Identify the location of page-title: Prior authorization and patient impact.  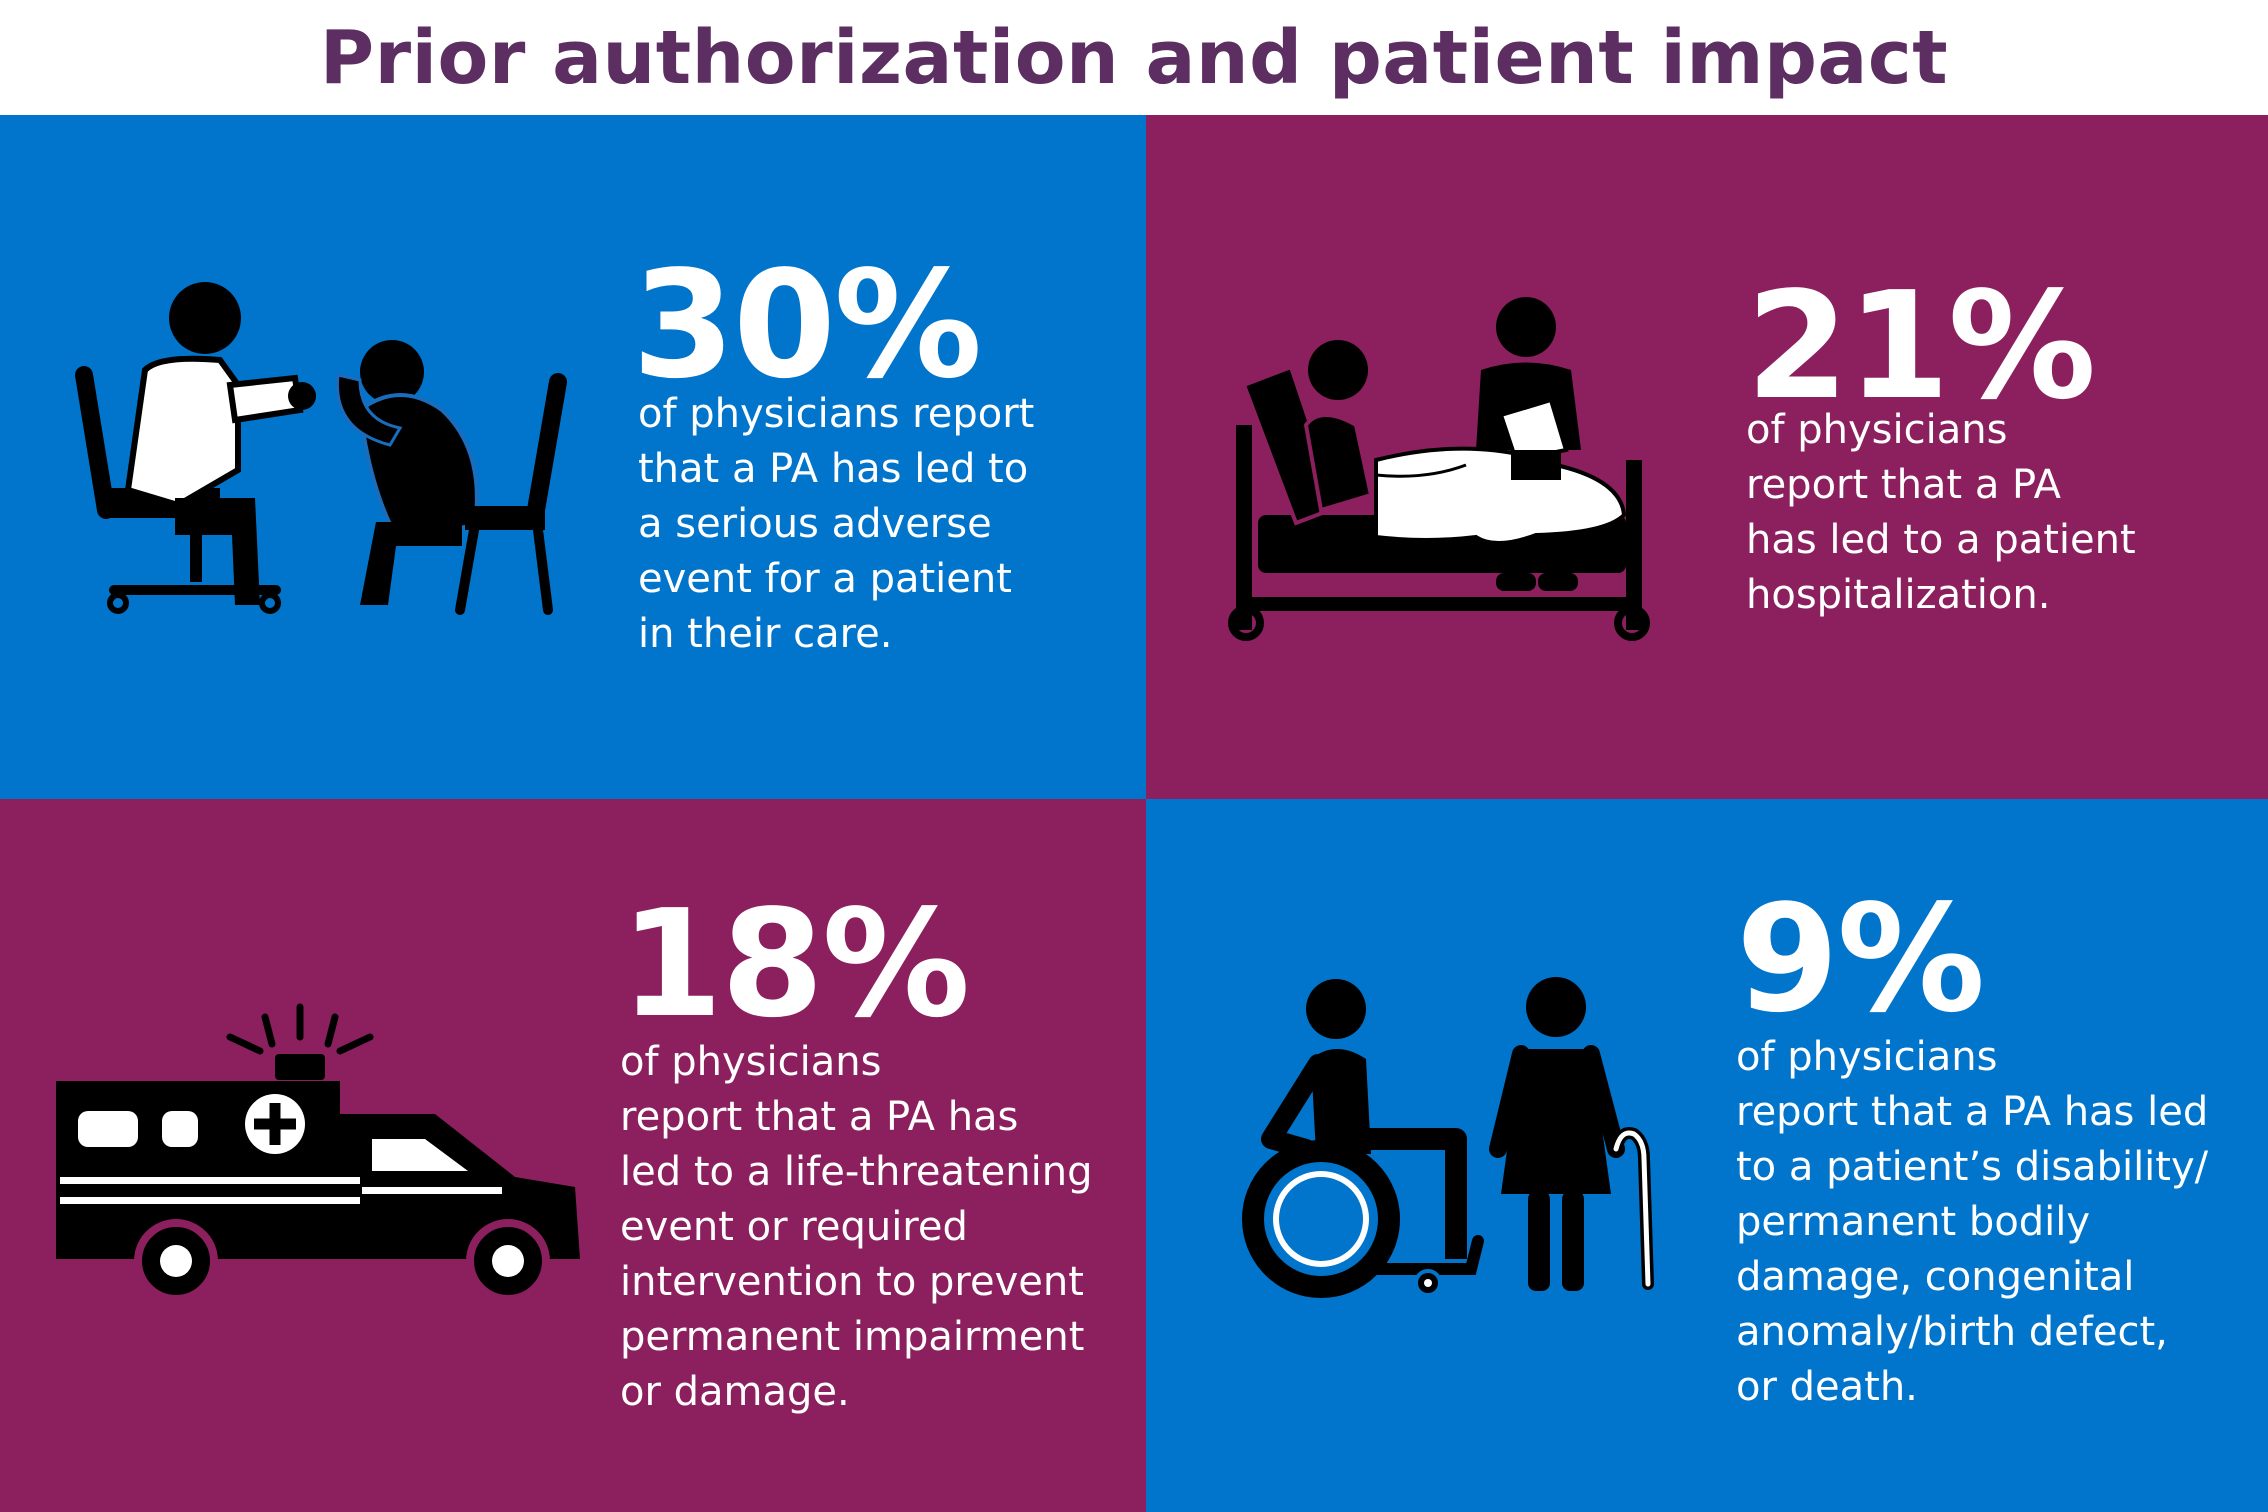
(1134, 58).